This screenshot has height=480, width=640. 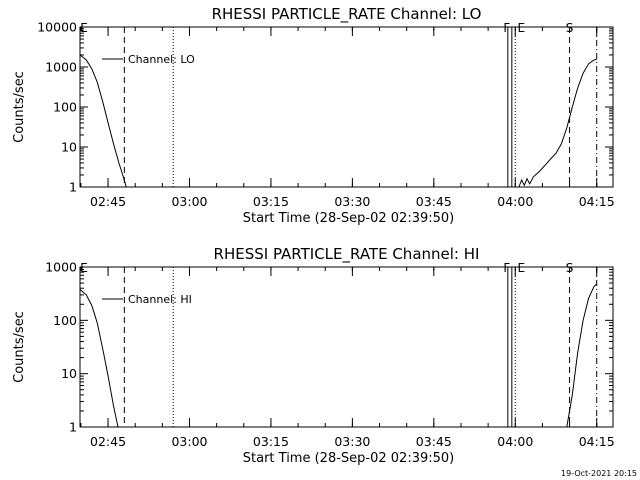 What do you see at coordinates (347, 14) in the screenshot?
I see `chart-title: RHESSI PARTICLE_RATE Channel: LO` at bounding box center [347, 14].